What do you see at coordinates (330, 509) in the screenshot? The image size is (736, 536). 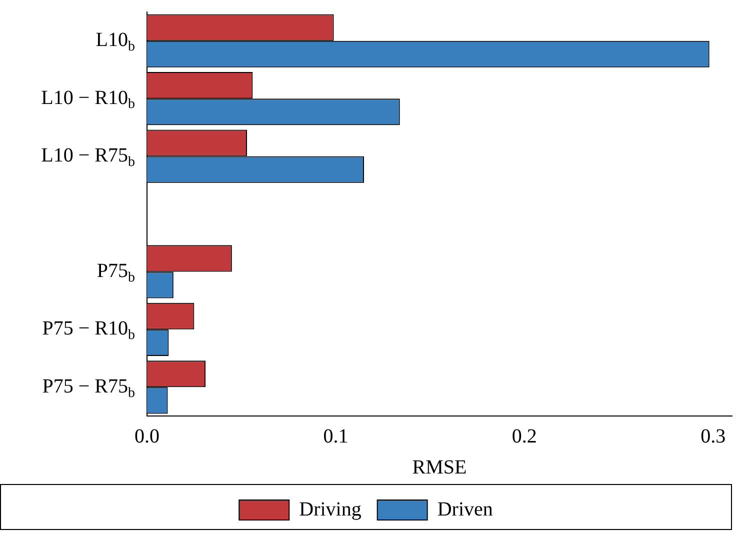 I see `legend-label: Driving` at bounding box center [330, 509].